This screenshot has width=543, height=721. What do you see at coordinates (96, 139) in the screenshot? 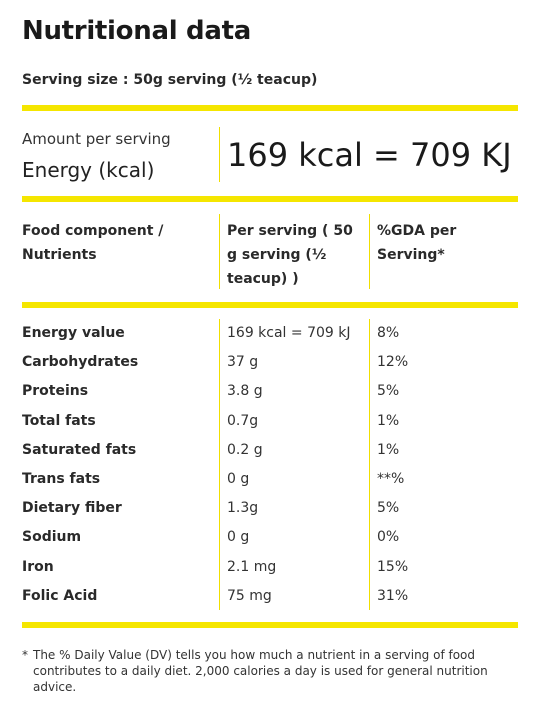
I see `amount-per-serving-label: Amount per serving` at bounding box center [96, 139].